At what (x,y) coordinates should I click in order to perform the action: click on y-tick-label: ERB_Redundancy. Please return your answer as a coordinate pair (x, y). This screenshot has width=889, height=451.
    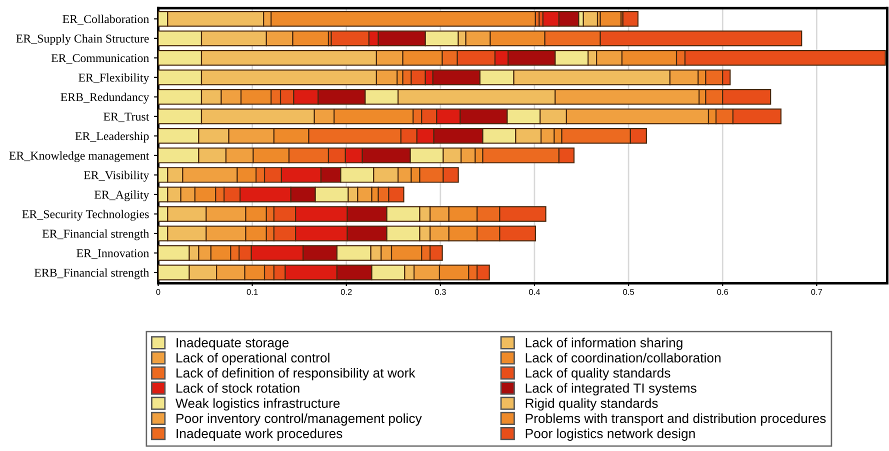
    Looking at the image, I should click on (105, 98).